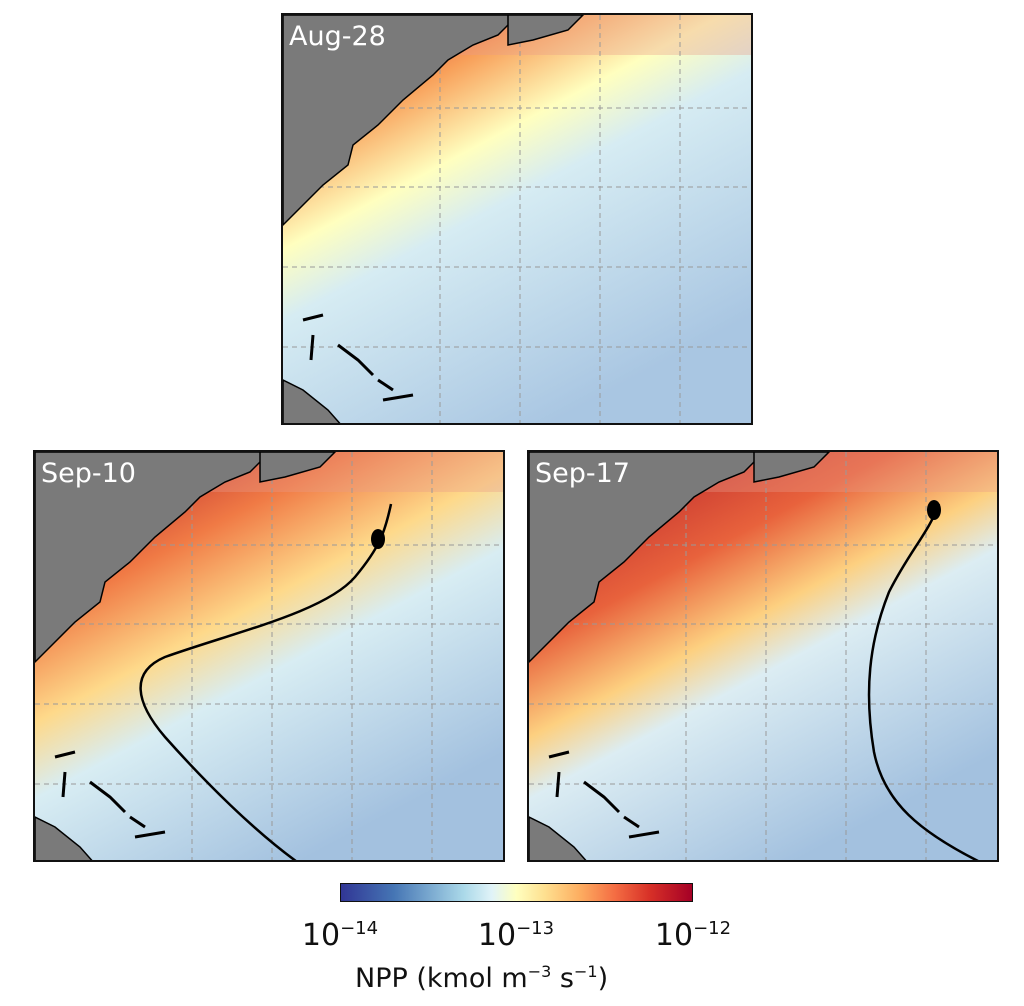  What do you see at coordinates (482, 978) in the screenshot?
I see `colorbar-label: NPP (kmol m−3 s−1)` at bounding box center [482, 978].